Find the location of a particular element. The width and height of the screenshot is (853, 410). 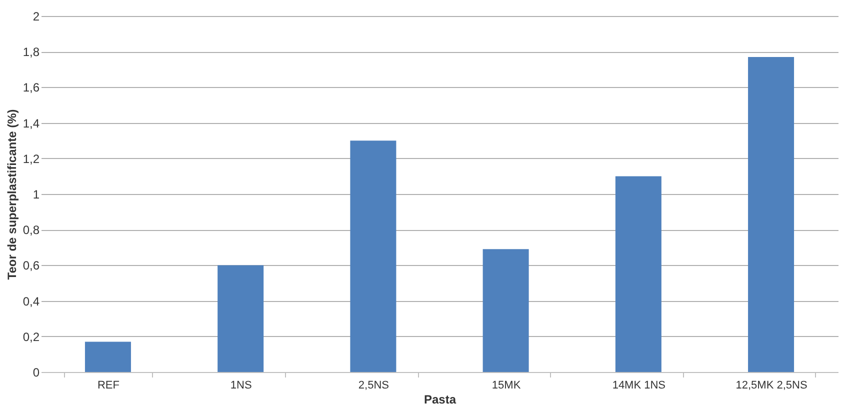

y-axis-title: Teor de superplastificante (%) is located at coordinates (11, 194).